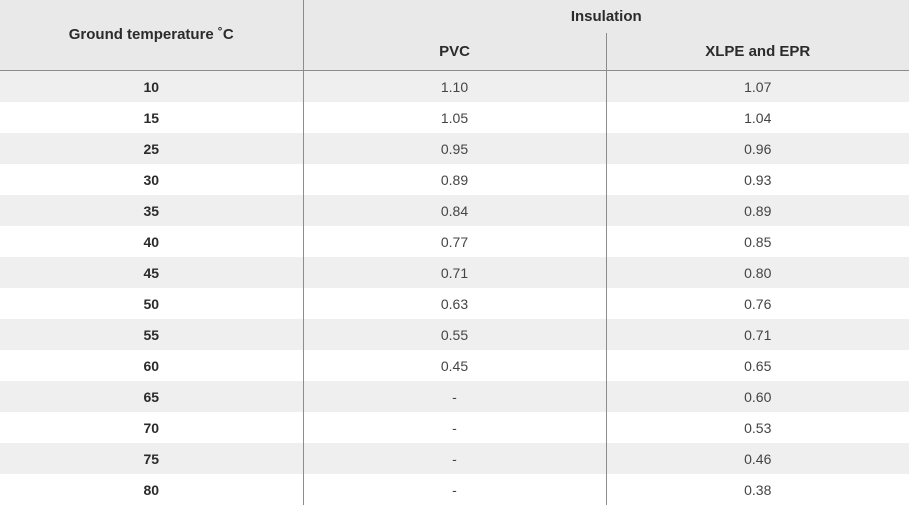 This screenshot has height=505, width=909. What do you see at coordinates (757, 458) in the screenshot?
I see `cell-xlpe-epr-factor: 0.46` at bounding box center [757, 458].